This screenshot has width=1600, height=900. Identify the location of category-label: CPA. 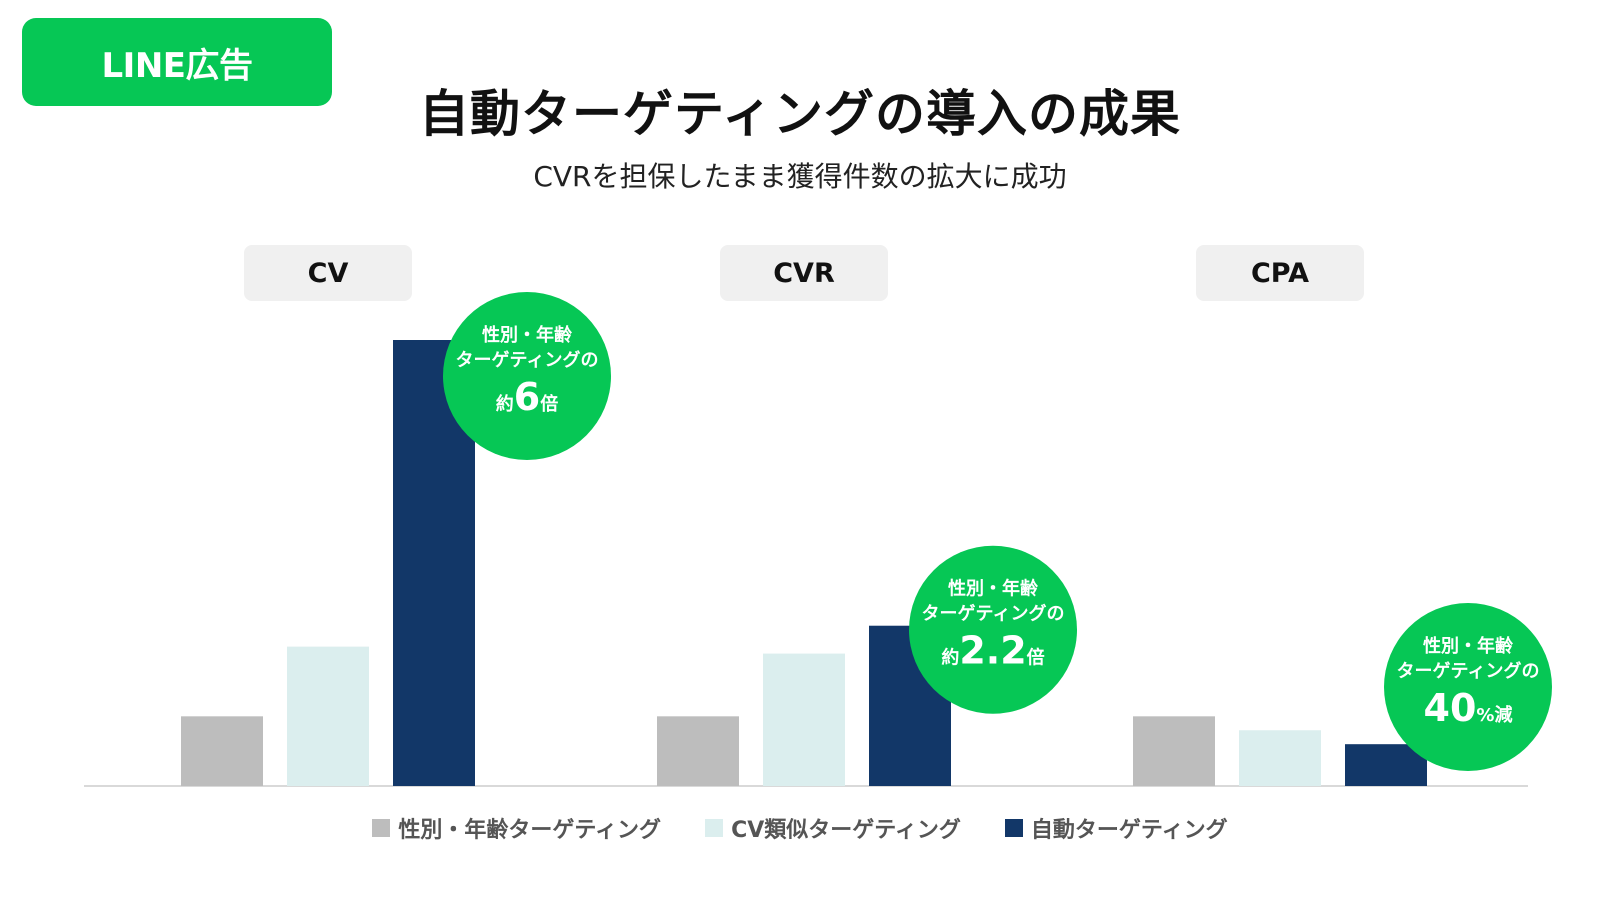
(1280, 273).